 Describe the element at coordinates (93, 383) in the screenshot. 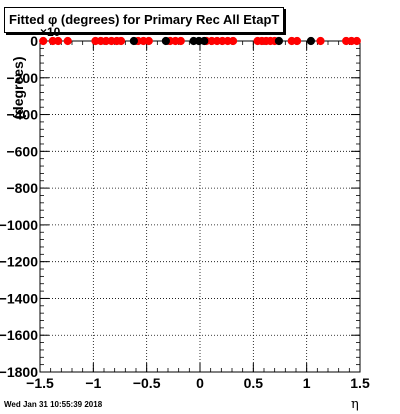

I see `x-tick-label: −1` at that location.